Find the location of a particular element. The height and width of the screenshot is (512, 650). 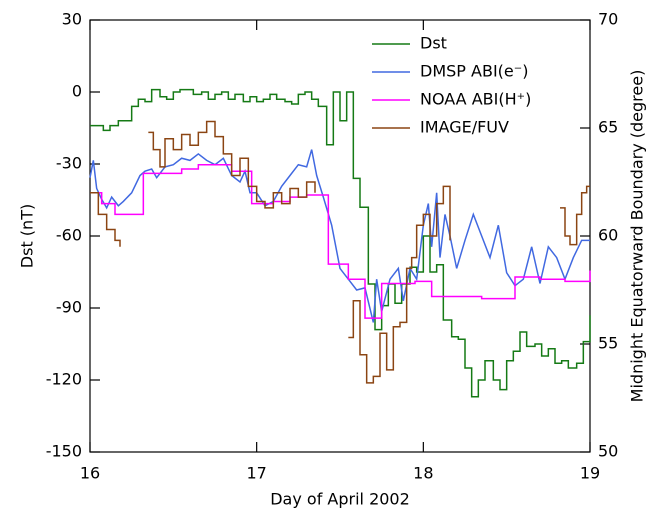

y-tick-label: -150 is located at coordinates (64, 451).